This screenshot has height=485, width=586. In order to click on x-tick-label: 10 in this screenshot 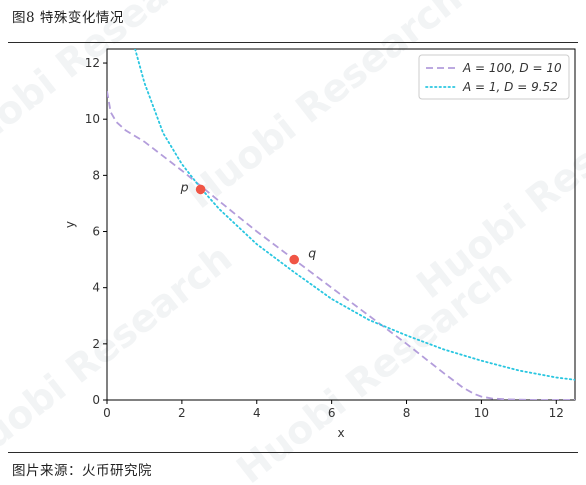, I will do `click(481, 413)`.